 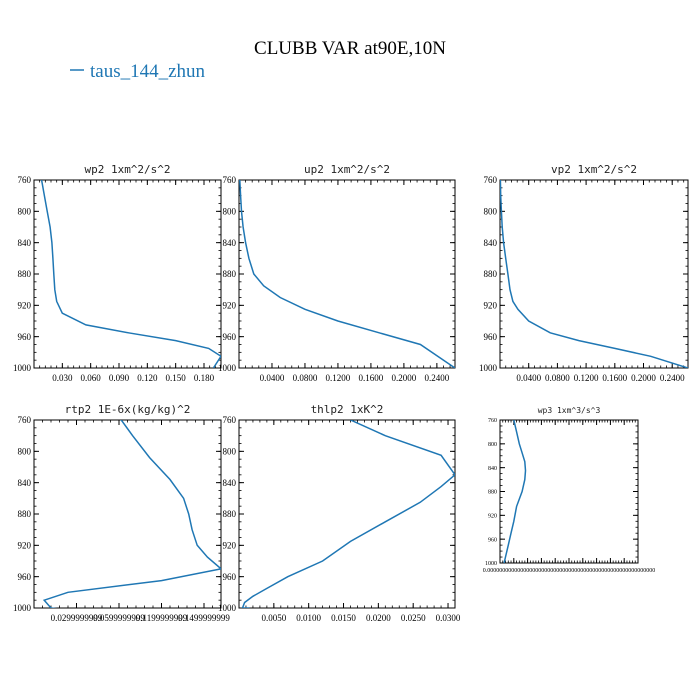 What do you see at coordinates (448, 618) in the screenshot?
I see `x-tick-label: 0.0300` at bounding box center [448, 618].